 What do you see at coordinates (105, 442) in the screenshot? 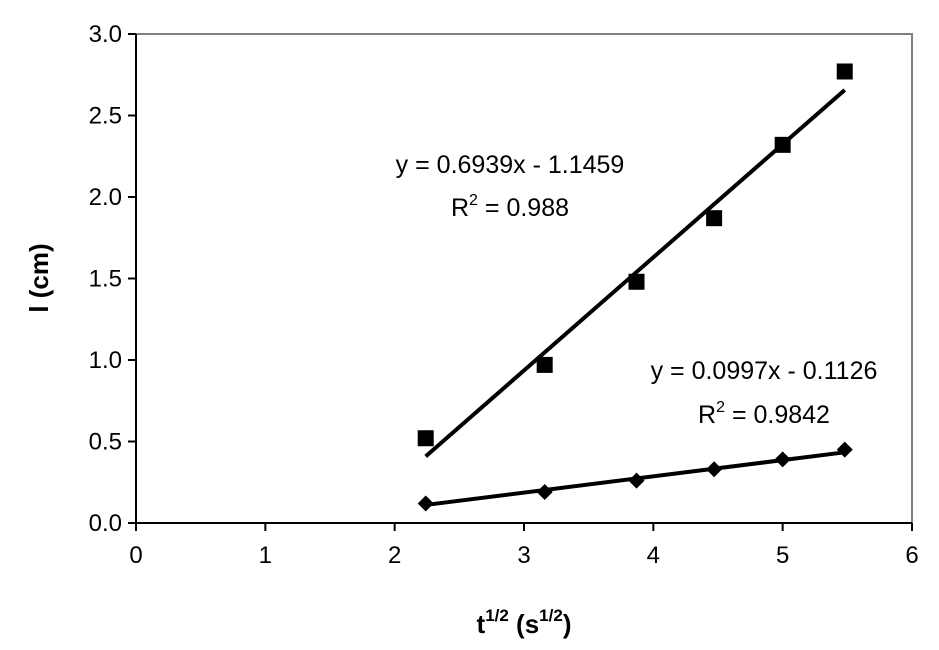
I see `y-tick-label-1: 0.5` at bounding box center [105, 442].